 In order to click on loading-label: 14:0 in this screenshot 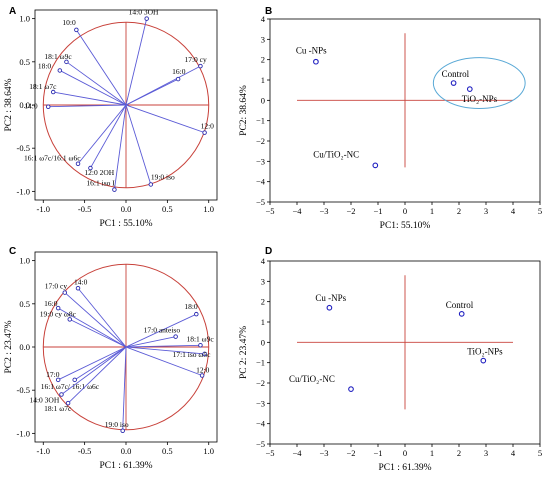, I will do `click(81, 281)`.